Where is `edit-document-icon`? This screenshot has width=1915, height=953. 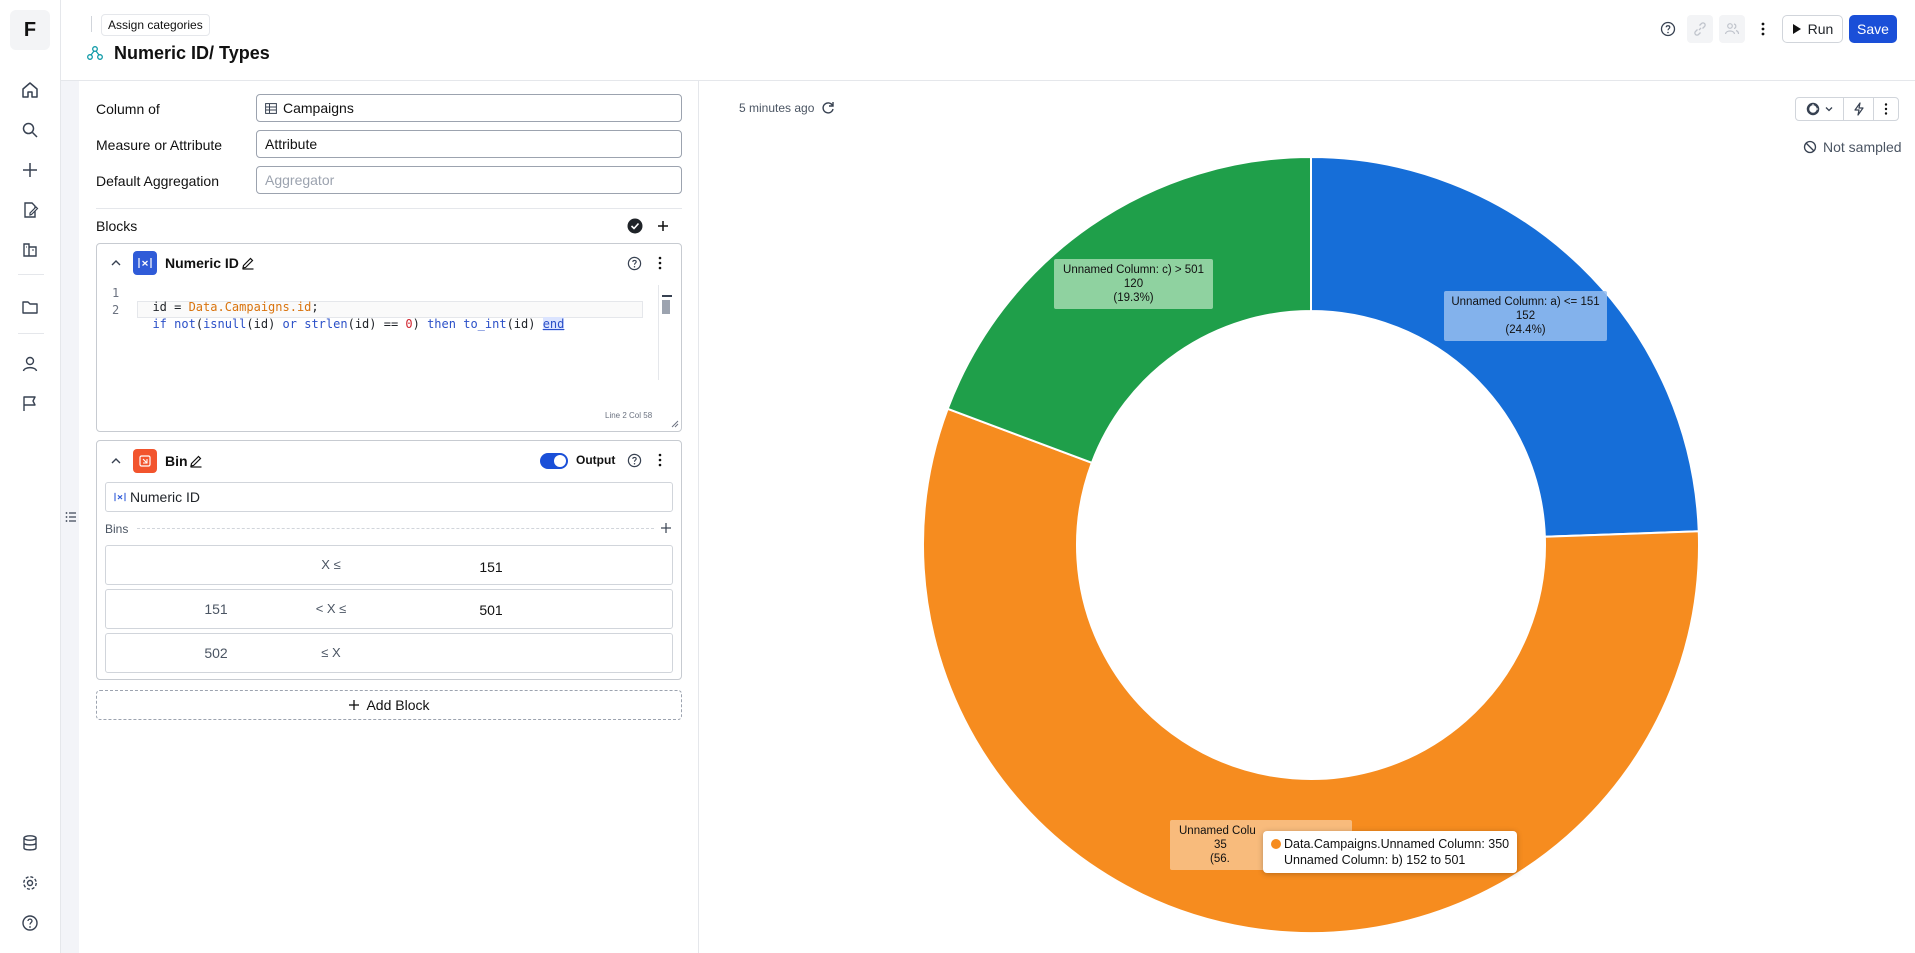
edit-document-icon is located at coordinates (30, 210).